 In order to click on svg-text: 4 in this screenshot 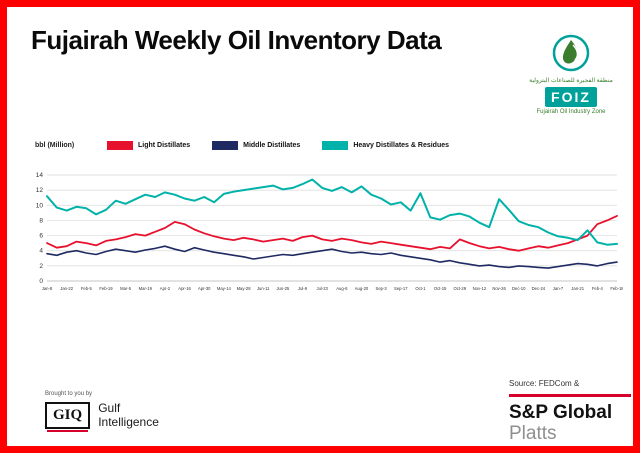, I will do `click(41, 251)`.